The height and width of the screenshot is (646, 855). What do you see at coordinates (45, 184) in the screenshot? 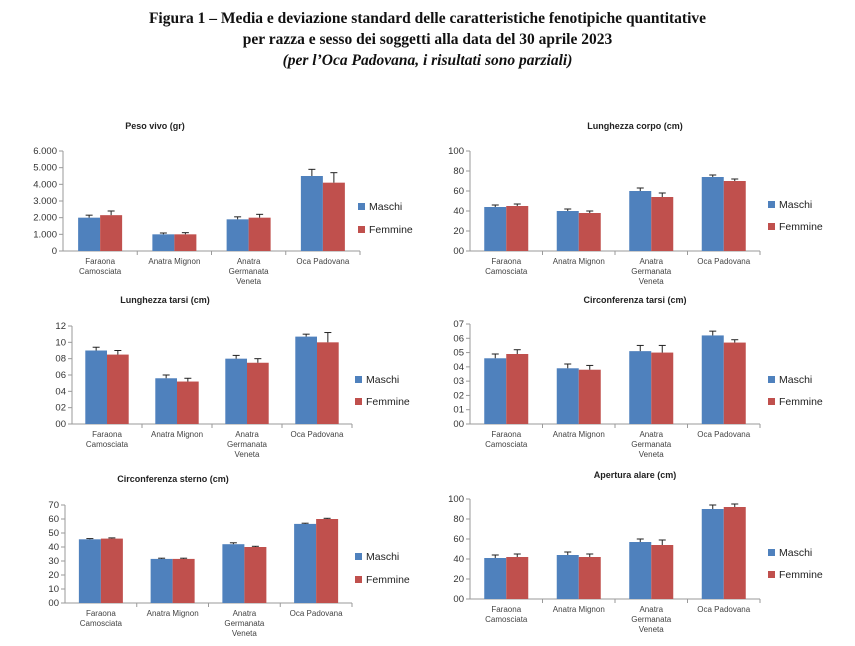
I see `y-tick-label: 4.000` at bounding box center [45, 184].